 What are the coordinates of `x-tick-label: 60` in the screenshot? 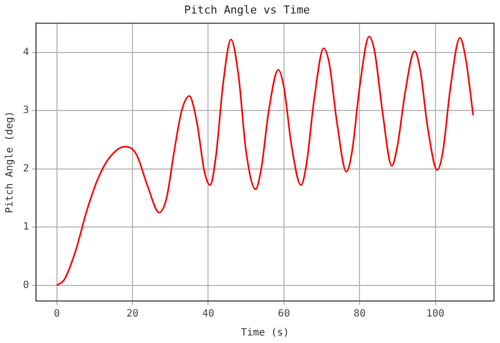 It's located at (284, 314).